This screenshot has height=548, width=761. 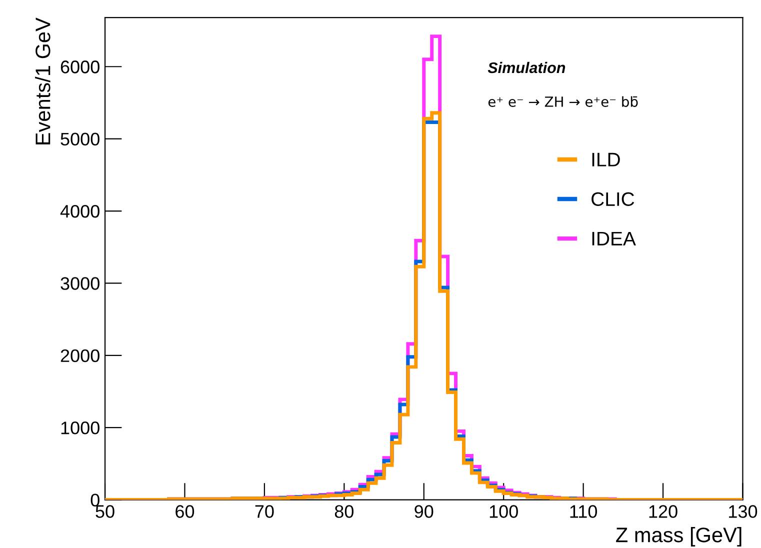 I want to click on y-tick-label: 5000, so click(x=80, y=139).